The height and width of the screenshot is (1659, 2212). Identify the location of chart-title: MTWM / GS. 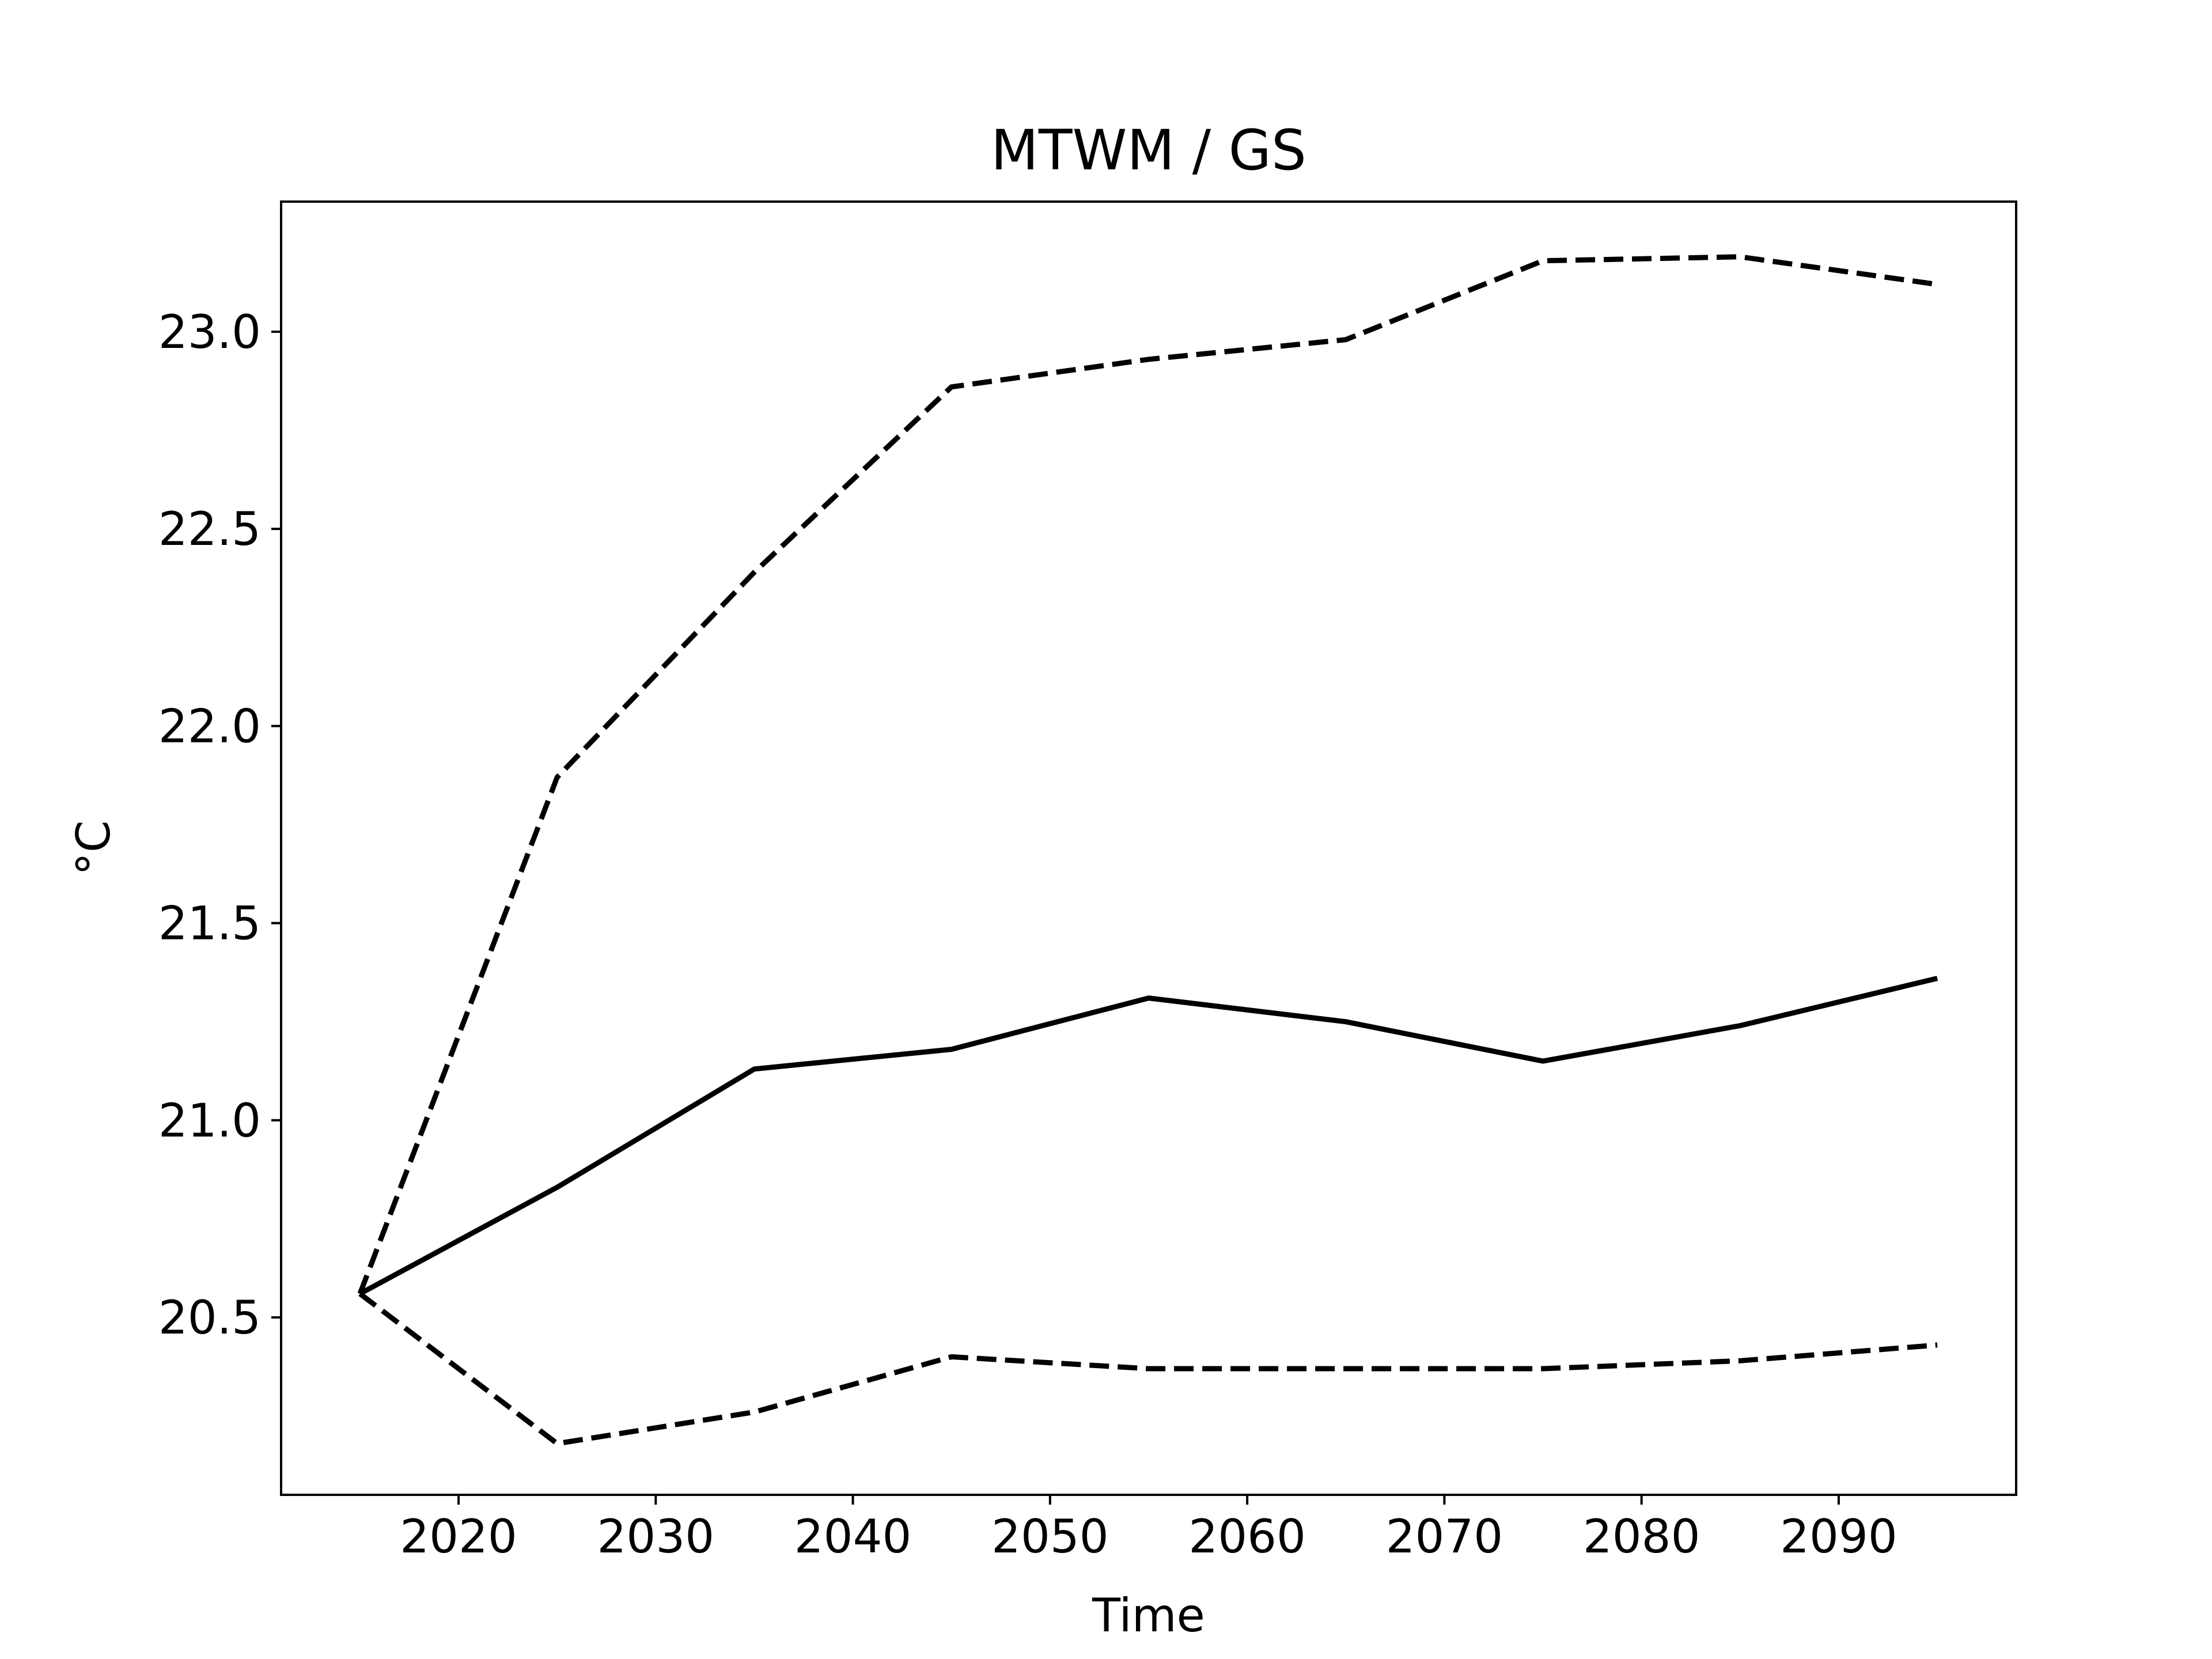
(1148, 150).